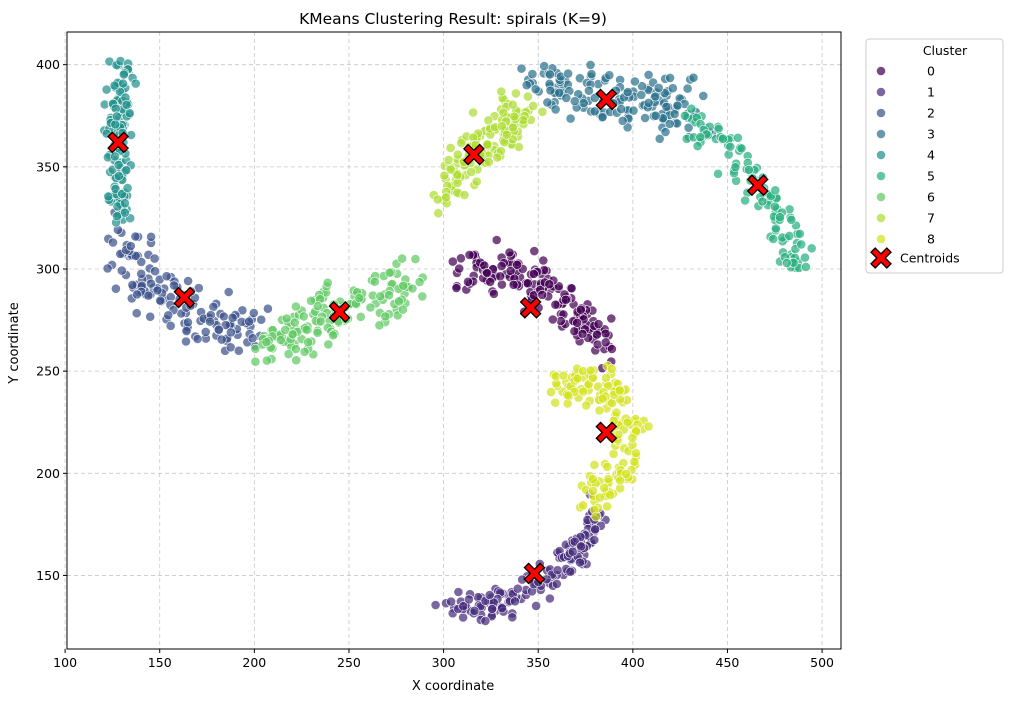  What do you see at coordinates (453, 686) in the screenshot?
I see `x-axis-label: X coordinate` at bounding box center [453, 686].